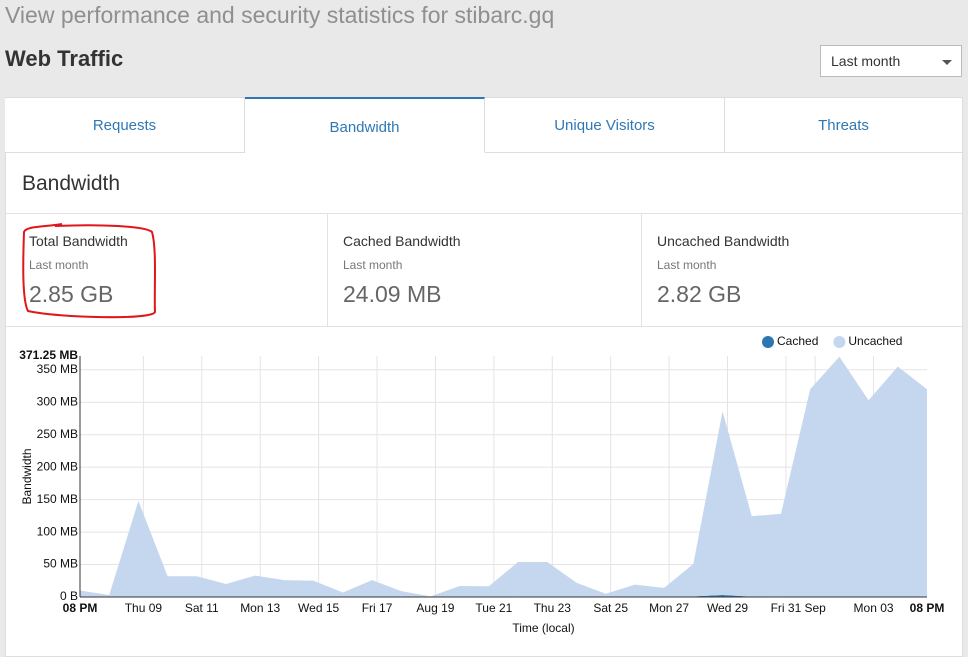 This screenshot has width=968, height=657. I want to click on x-tick-label: Mon 27, so click(669, 608).